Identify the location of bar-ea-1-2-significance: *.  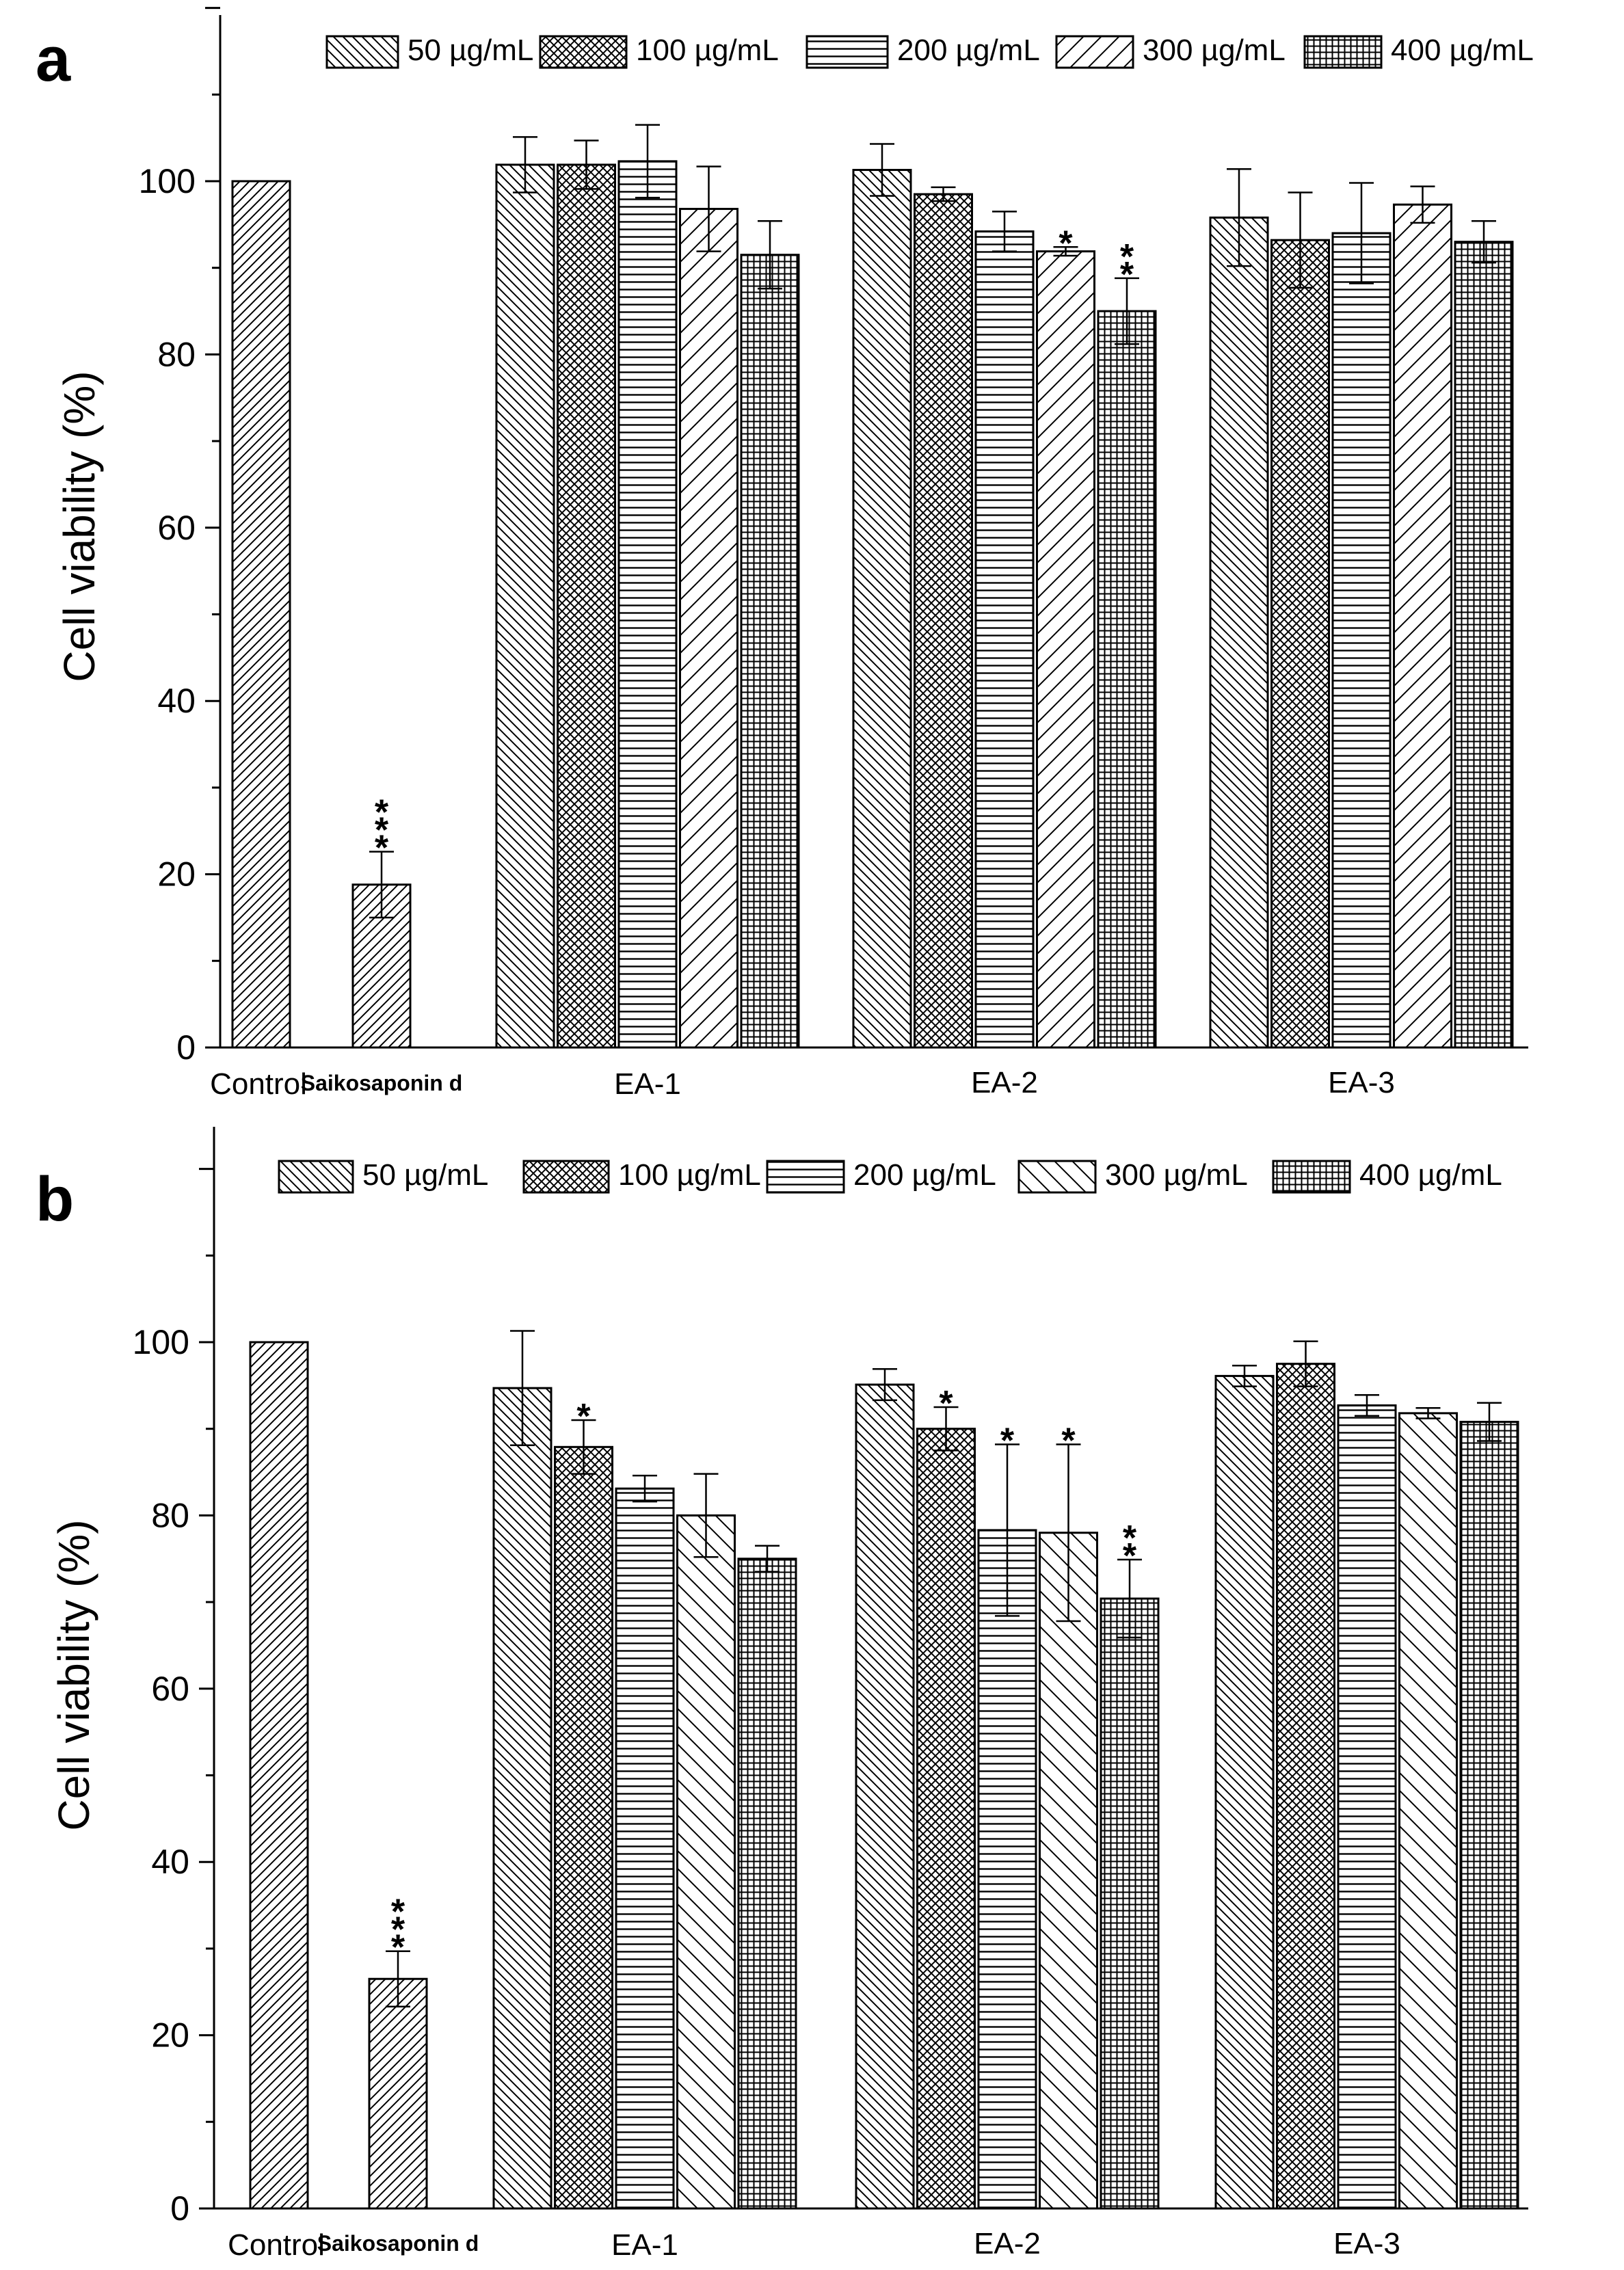
(583, 1417).